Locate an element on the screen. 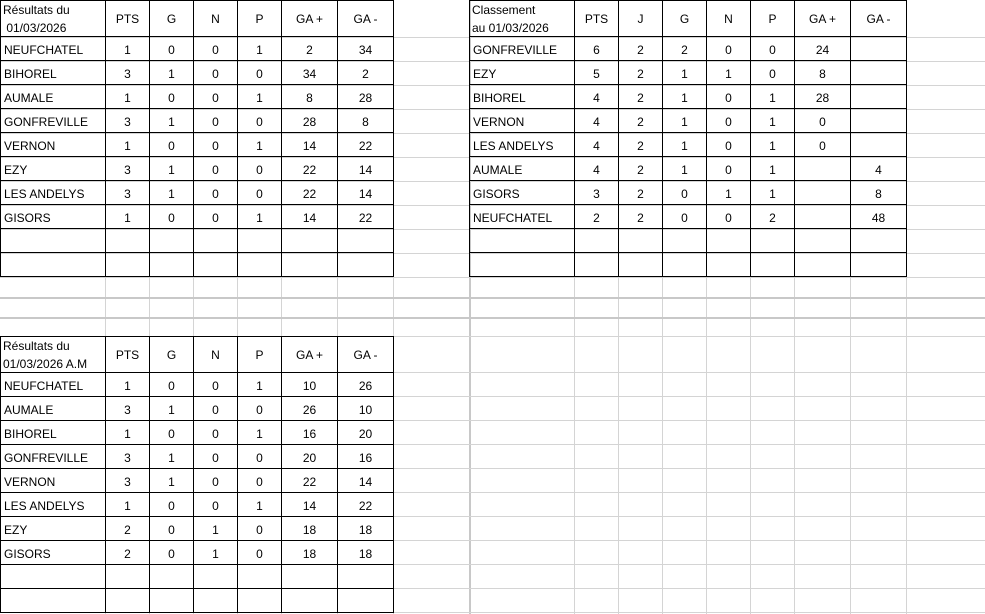 This screenshot has height=614, width=985. team-name-cell: LES ANDELYS is located at coordinates (53, 505).